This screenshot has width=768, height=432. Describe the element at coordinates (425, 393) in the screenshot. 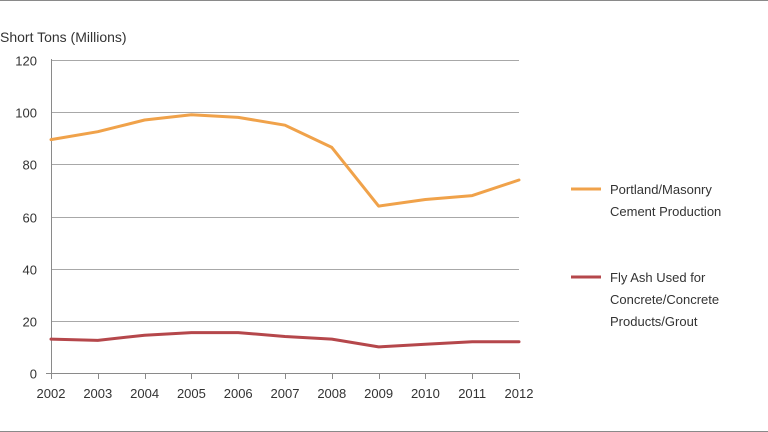

I see `x-tick-label: 2010` at that location.